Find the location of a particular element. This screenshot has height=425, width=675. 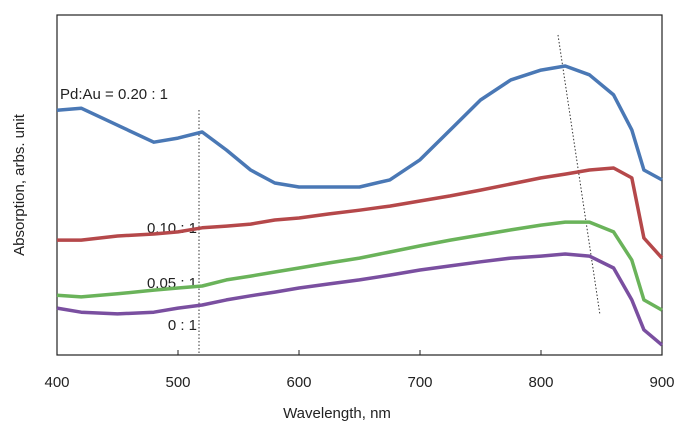

x-axis-label: Wavelength, nm is located at coordinates (337, 413).